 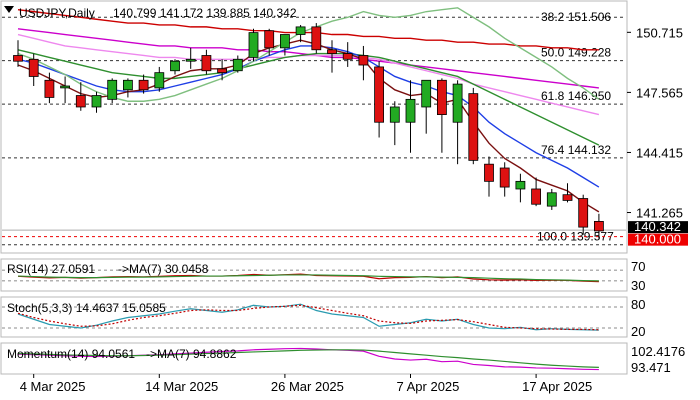 I want to click on stoch-panel-frame, so click(x=314, y=317).